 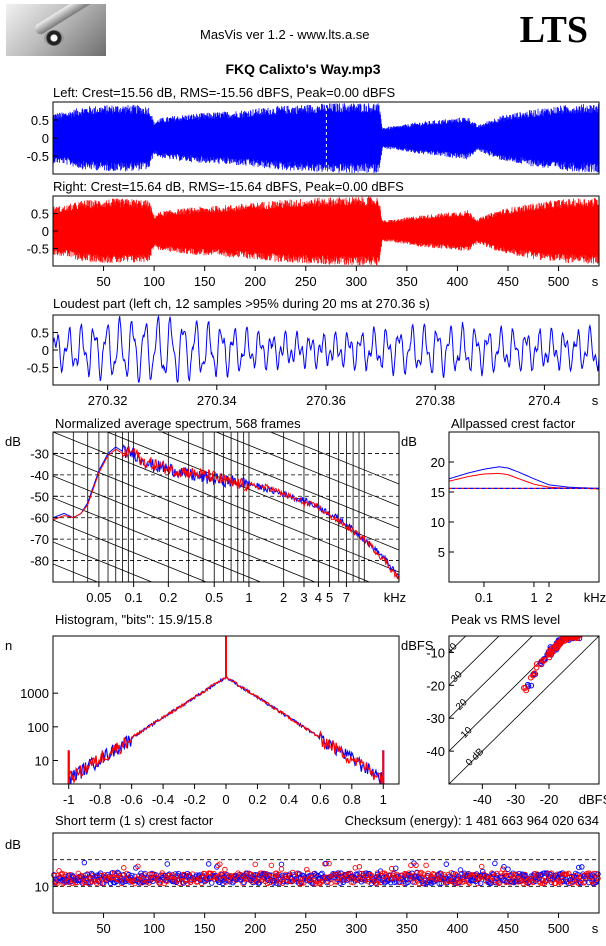 I want to click on peak-rms-frame, so click(x=524, y=710).